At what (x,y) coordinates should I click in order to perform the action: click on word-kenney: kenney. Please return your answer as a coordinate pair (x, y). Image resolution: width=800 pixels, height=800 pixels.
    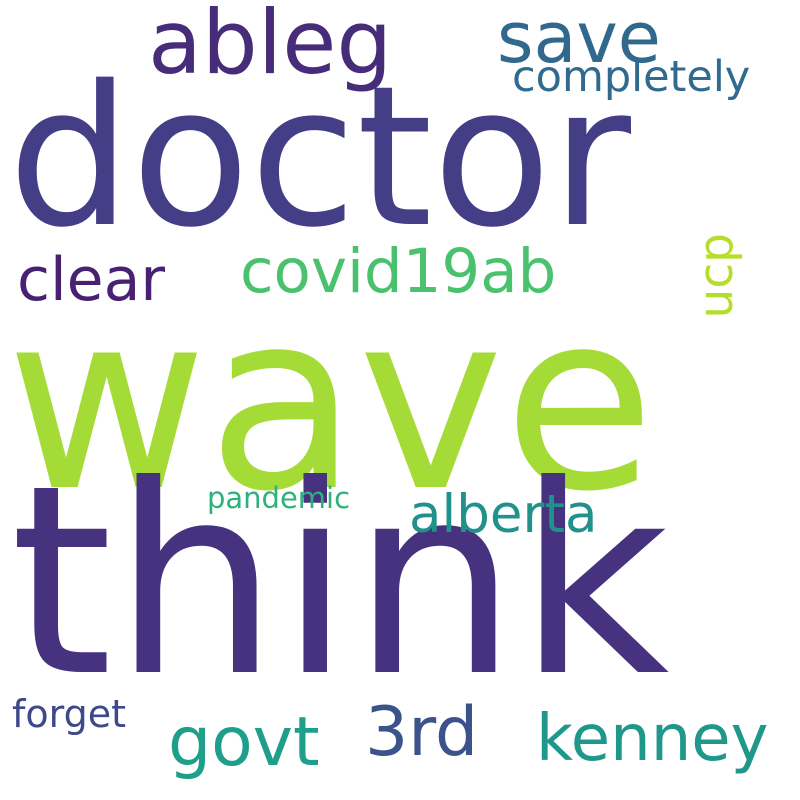
    Looking at the image, I should click on (652, 739).